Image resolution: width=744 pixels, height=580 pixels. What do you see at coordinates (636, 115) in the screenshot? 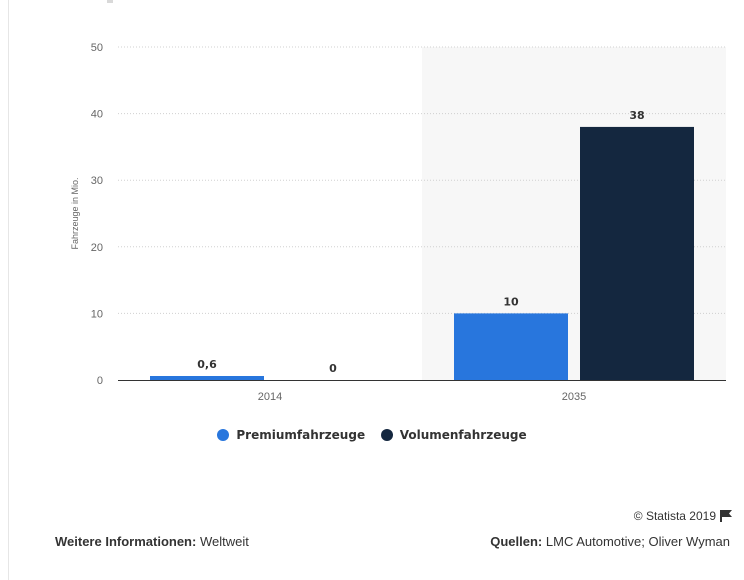
I see `data-label: 38` at bounding box center [636, 115].